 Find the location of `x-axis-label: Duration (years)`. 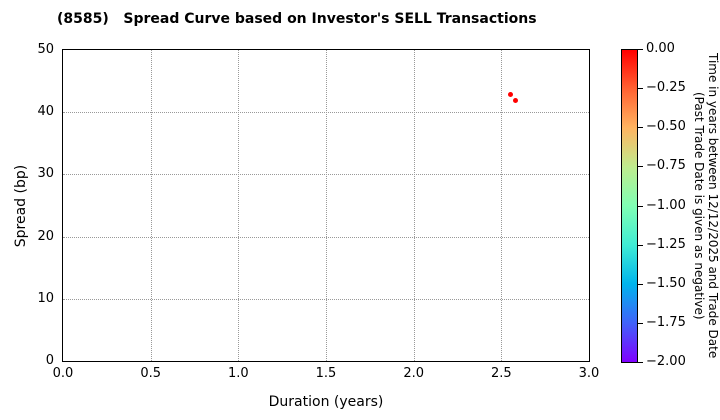

x-axis-label: Duration (years) is located at coordinates (326, 402).